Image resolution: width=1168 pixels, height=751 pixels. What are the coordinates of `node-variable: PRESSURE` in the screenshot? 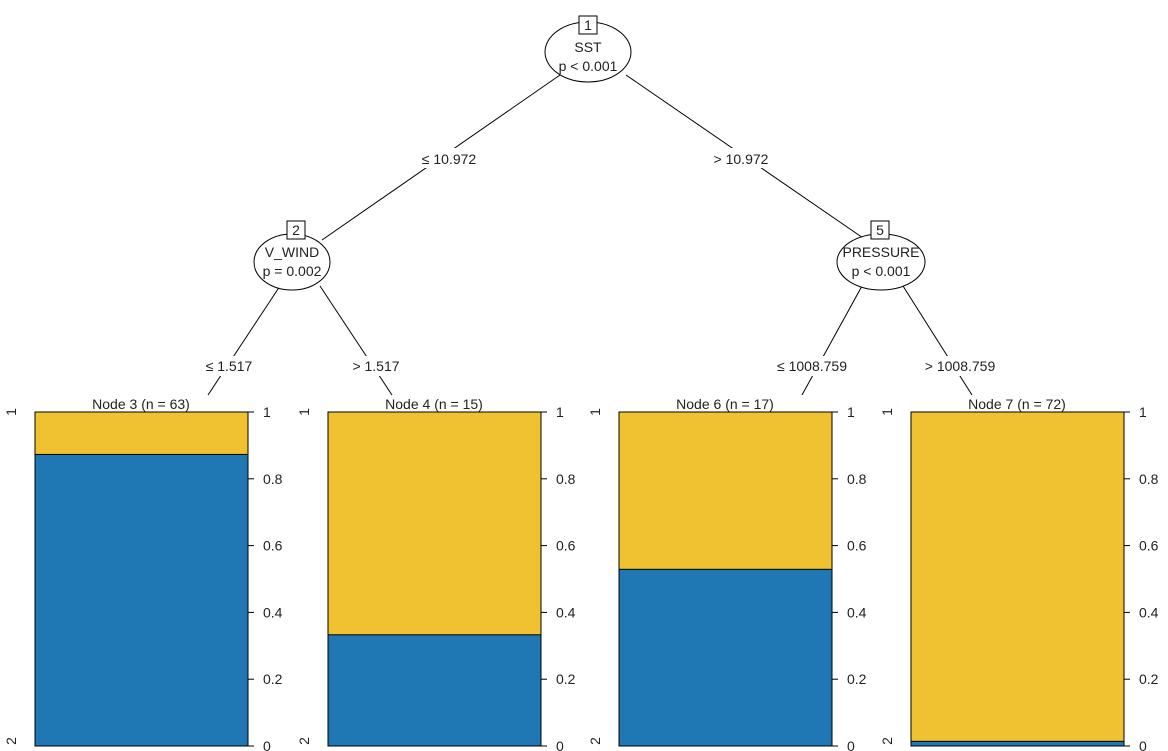 It's located at (880, 252).